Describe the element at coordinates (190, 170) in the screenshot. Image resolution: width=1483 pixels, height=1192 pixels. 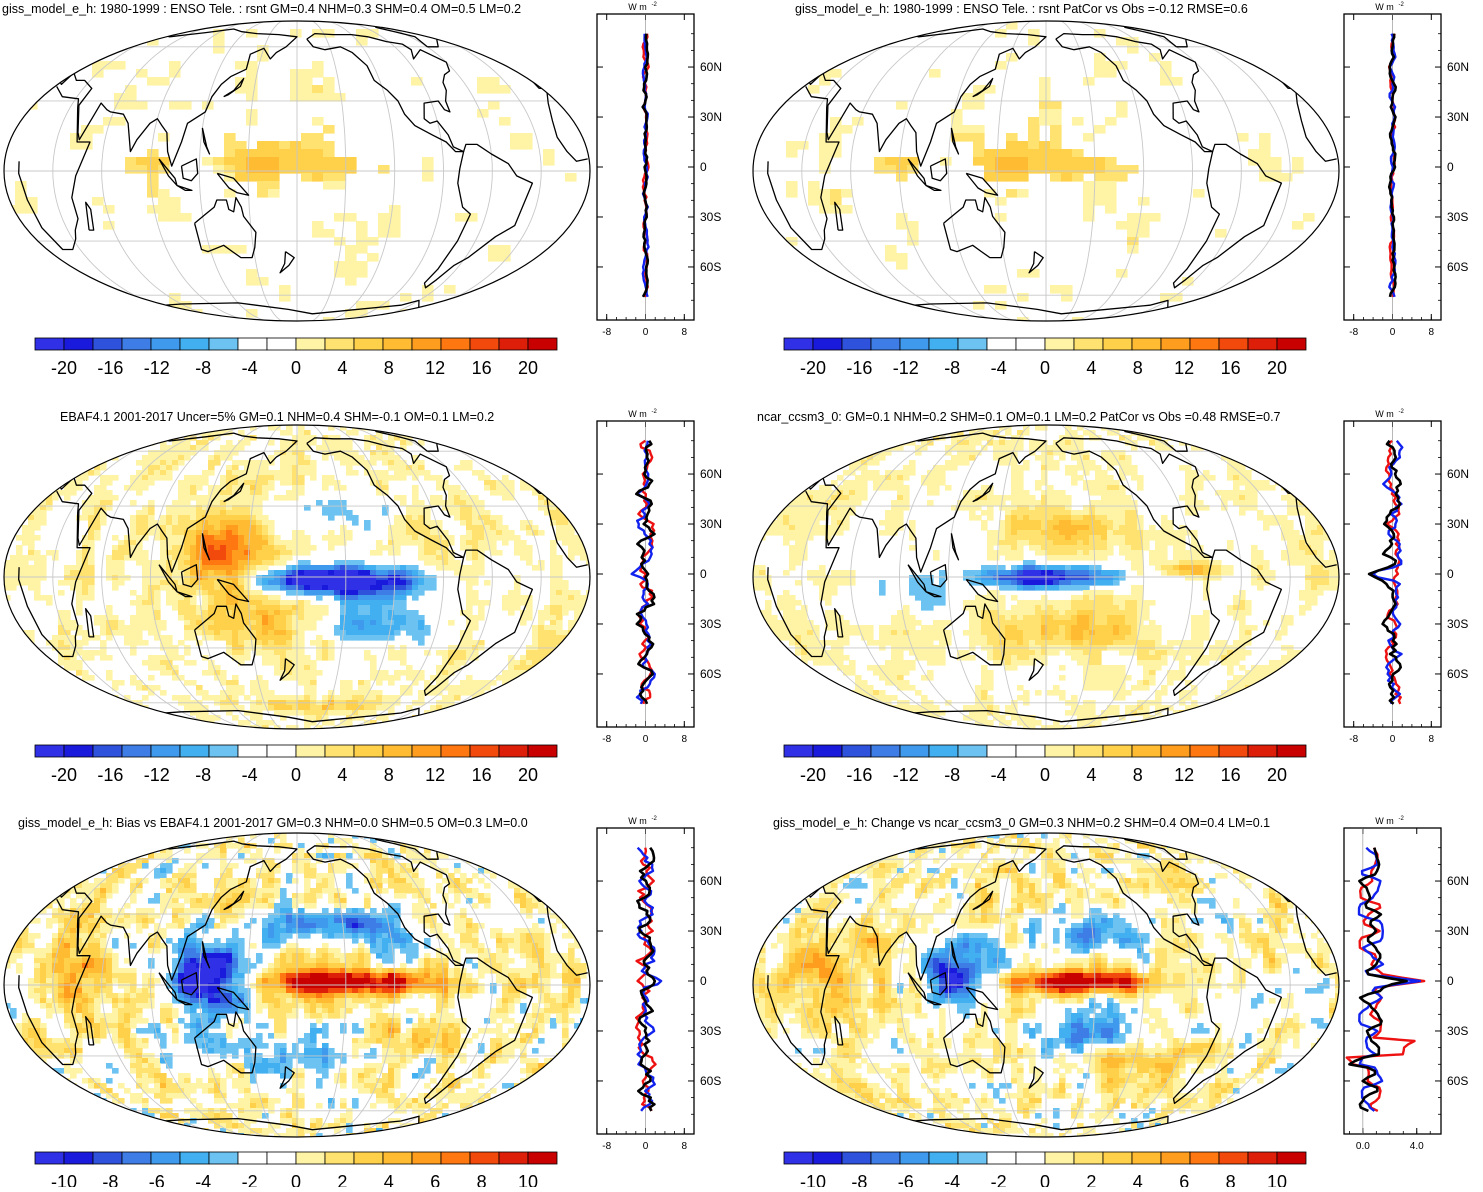
I see `coastline-indonesia2` at that location.